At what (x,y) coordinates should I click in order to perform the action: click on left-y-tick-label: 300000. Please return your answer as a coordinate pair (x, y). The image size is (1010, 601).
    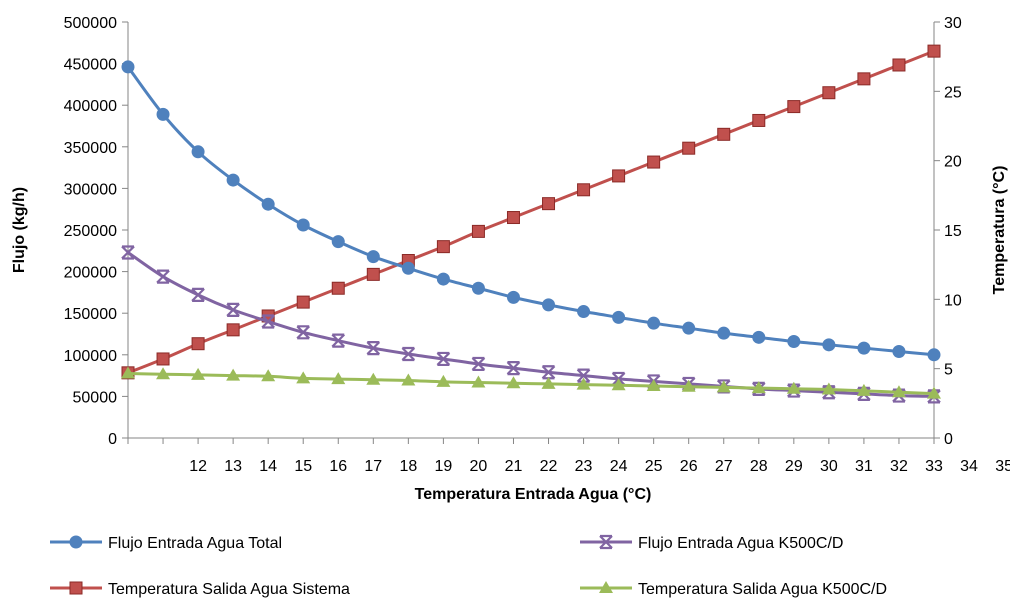
    Looking at the image, I should click on (90, 189).